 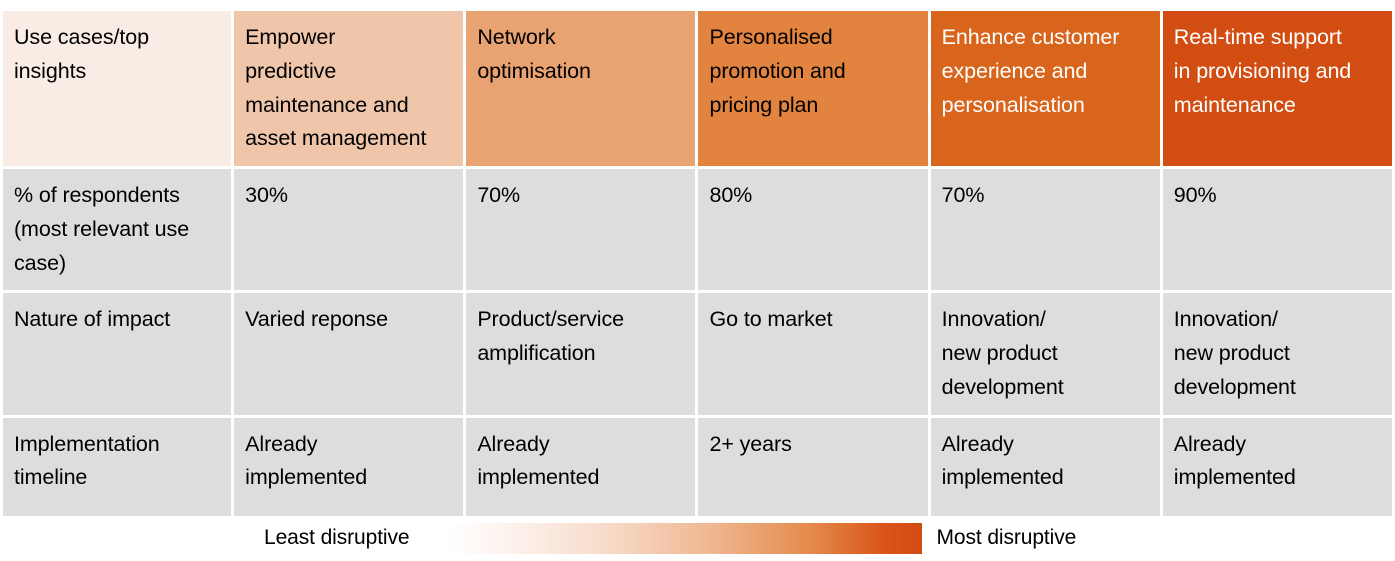 I want to click on cell-value: Product/service amplification, so click(x=550, y=336).